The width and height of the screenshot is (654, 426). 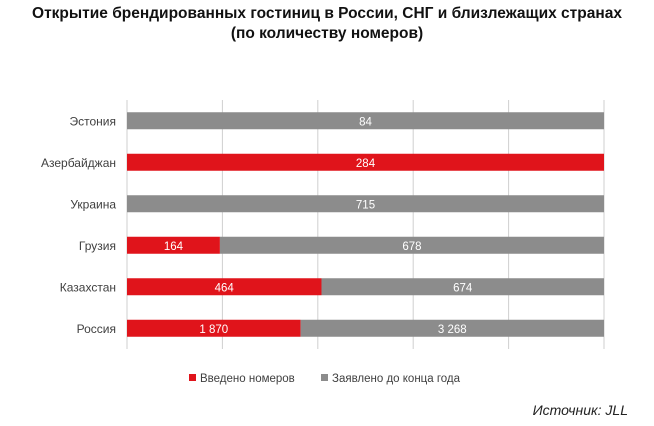 I want to click on data-label: 84, so click(x=365, y=122).